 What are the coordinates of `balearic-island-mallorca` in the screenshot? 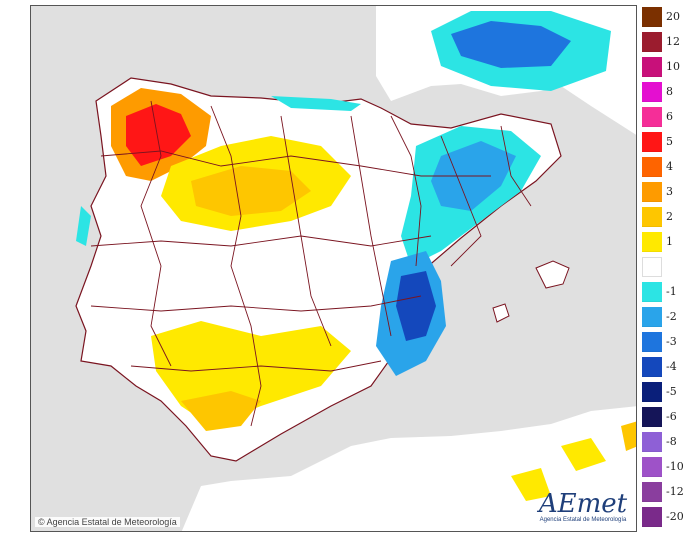 It's located at (552, 274).